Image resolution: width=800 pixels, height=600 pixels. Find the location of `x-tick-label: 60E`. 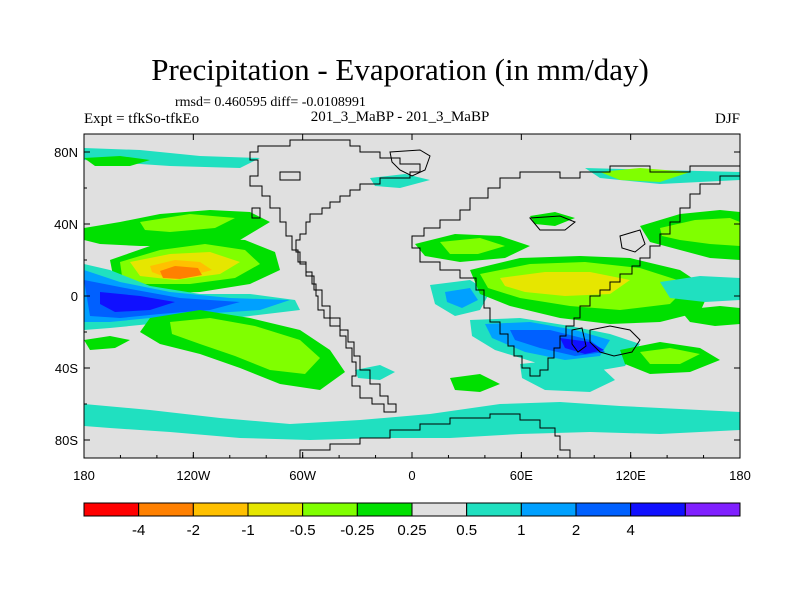

x-tick-label: 60E is located at coordinates (521, 475).